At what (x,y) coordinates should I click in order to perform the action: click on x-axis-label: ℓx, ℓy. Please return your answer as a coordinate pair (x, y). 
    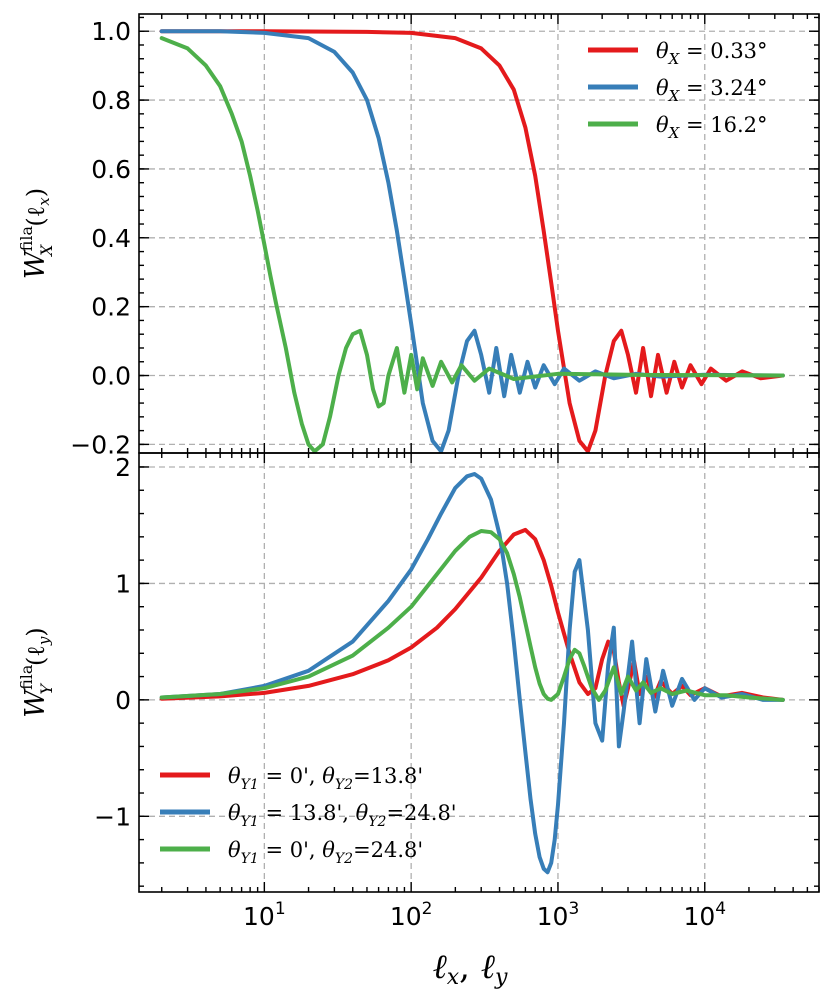
    Looking at the image, I should click on (470, 968).